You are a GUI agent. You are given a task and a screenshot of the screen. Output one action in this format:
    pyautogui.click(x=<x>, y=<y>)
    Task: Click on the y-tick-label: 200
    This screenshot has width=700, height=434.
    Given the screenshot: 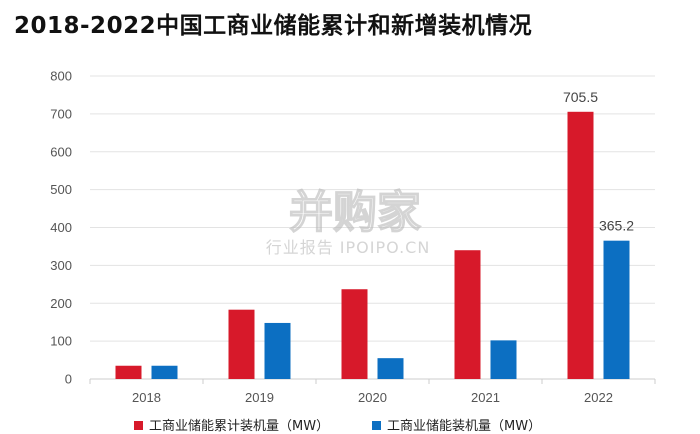 What is the action you would take?
    pyautogui.click(x=61, y=303)
    